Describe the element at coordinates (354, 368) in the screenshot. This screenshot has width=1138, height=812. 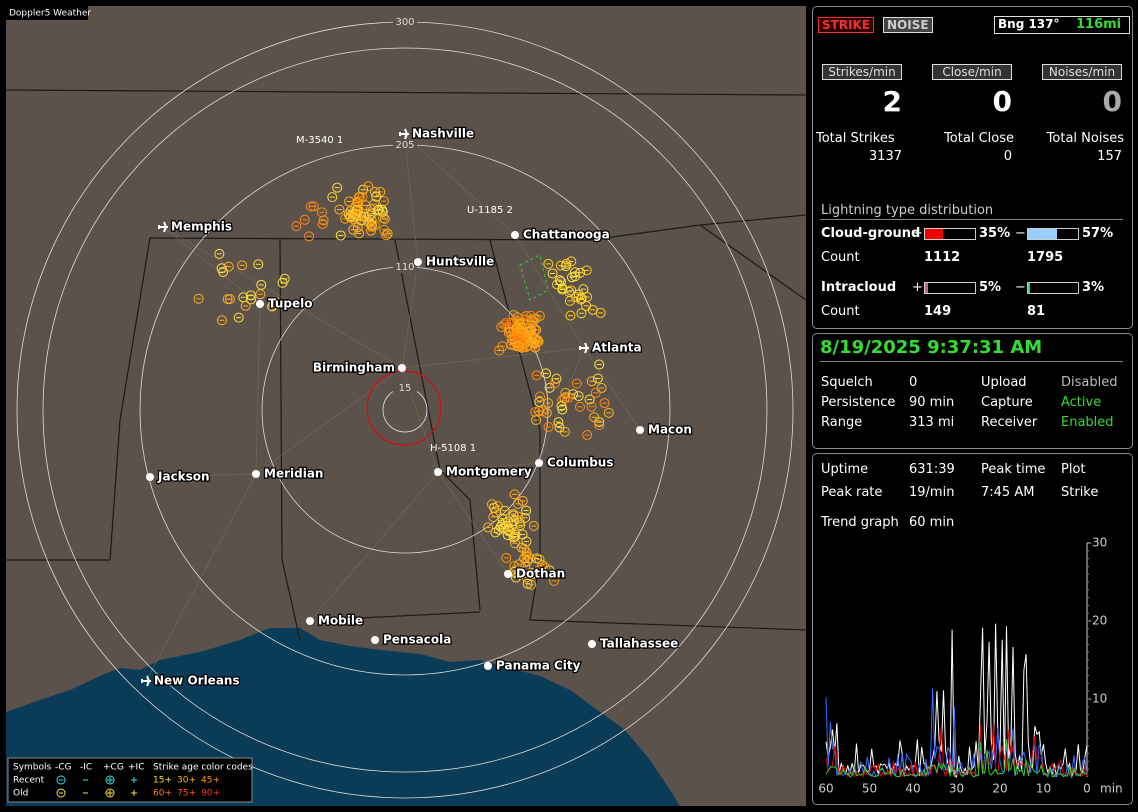
I see `city-label: Birmingham` at that location.